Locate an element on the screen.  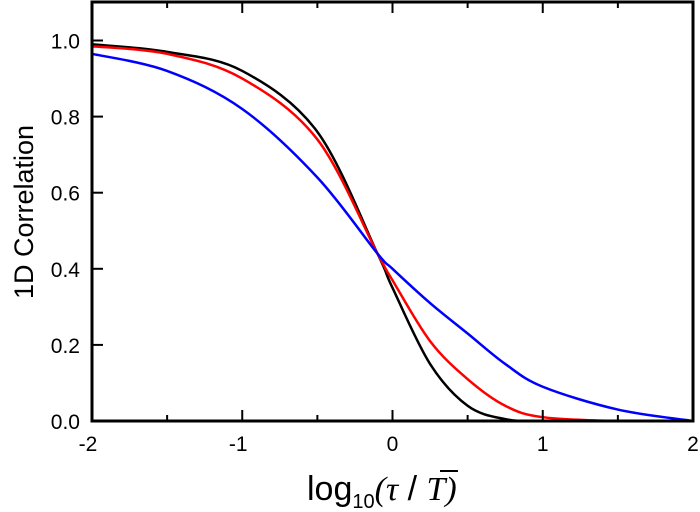
y-tick-label: 1.0 is located at coordinates (65, 42).